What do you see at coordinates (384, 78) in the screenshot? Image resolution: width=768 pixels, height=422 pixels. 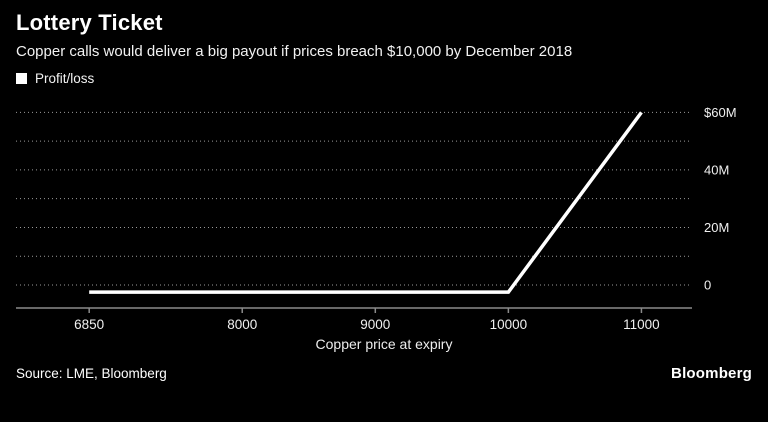 I see `legend: Profit/loss` at bounding box center [384, 78].